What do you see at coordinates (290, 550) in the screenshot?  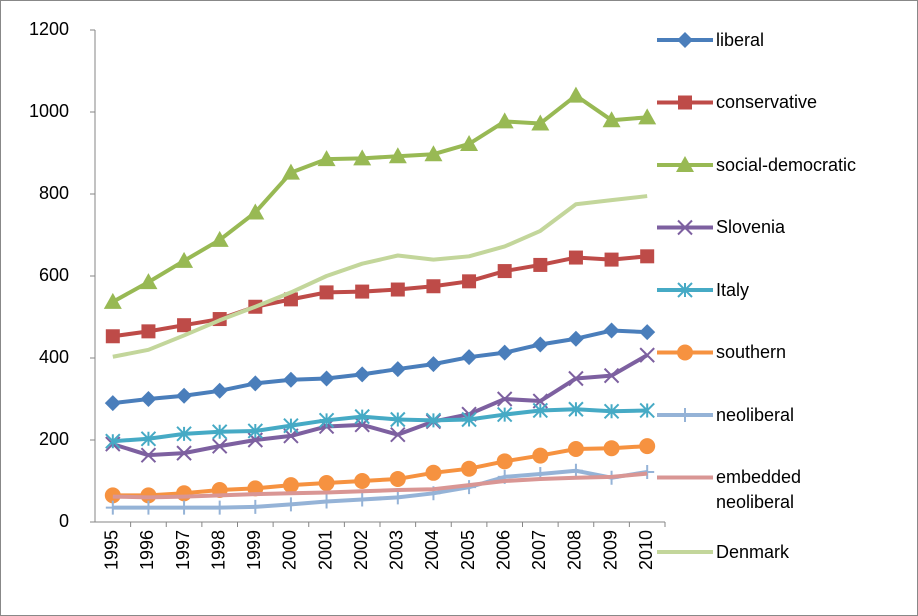 I see `x-tick-label: 2000` at bounding box center [290, 550].